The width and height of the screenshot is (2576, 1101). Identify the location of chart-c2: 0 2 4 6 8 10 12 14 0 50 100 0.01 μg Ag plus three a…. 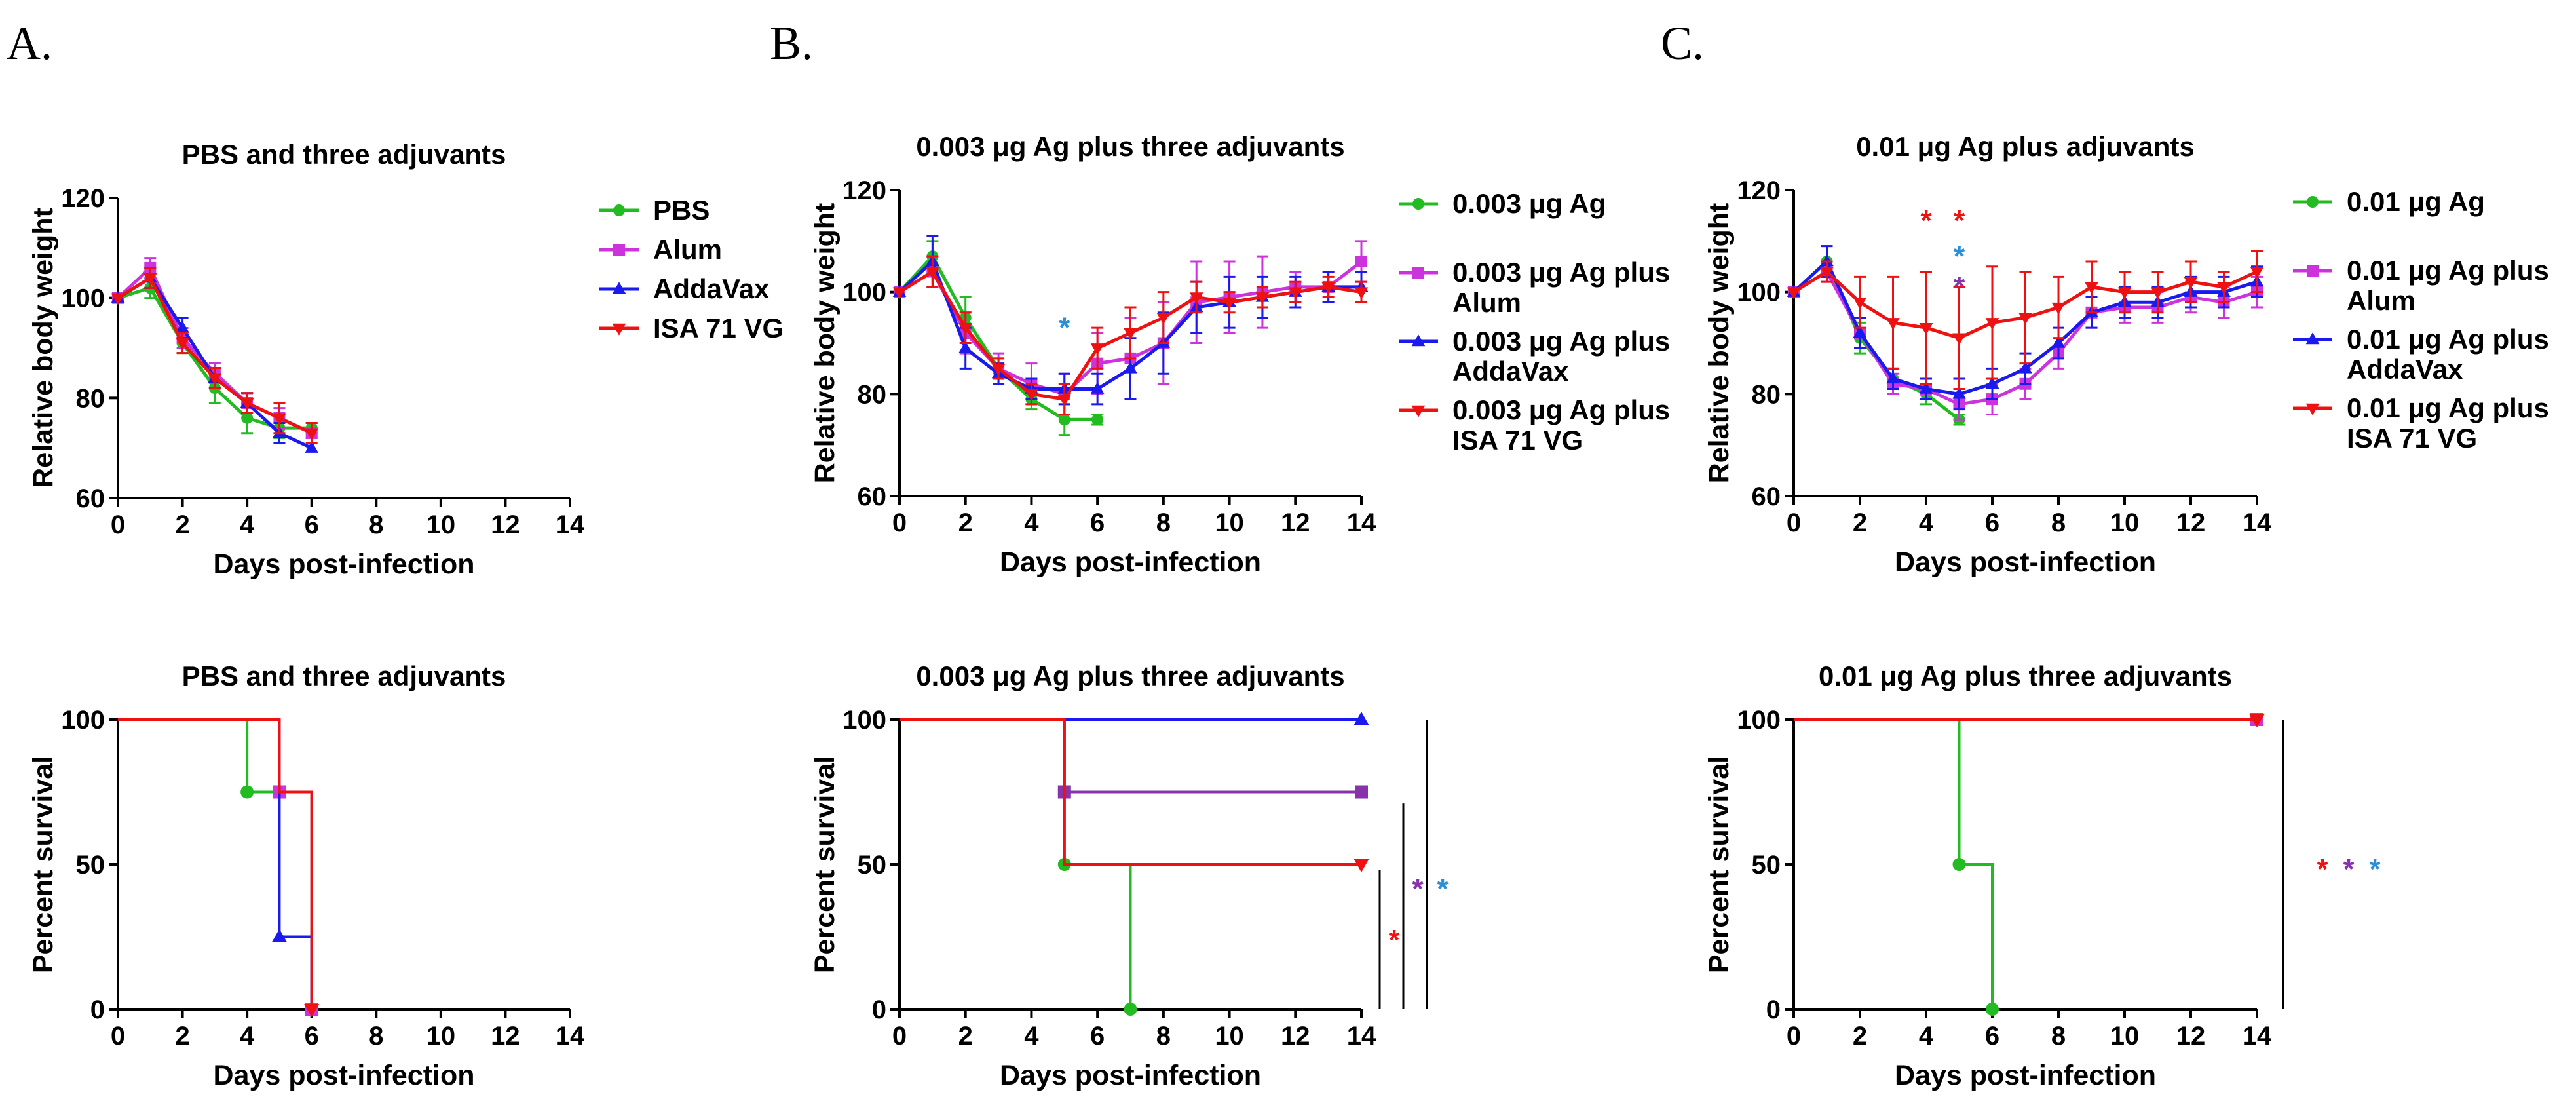
(2042, 876).